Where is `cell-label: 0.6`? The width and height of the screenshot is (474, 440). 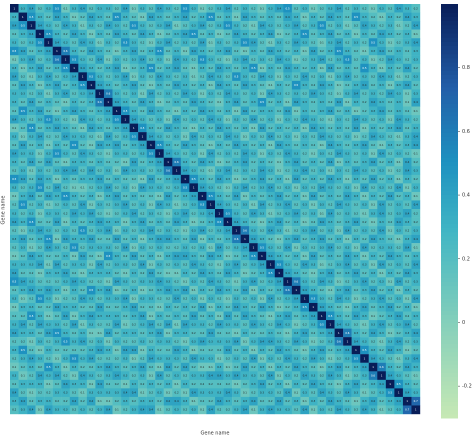
cell-label: 0.6 is located at coordinates (347, 333).